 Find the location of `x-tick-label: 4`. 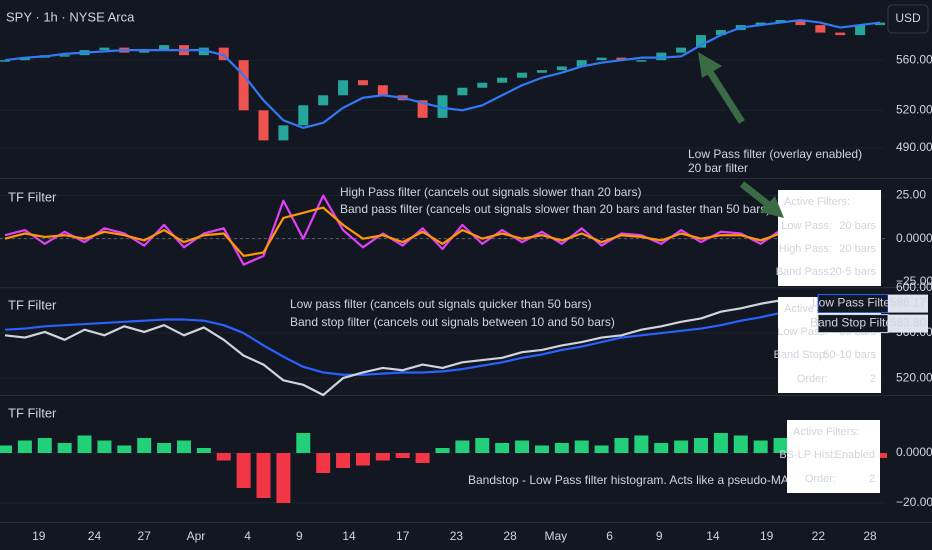

x-tick-label: 4 is located at coordinates (247, 536).